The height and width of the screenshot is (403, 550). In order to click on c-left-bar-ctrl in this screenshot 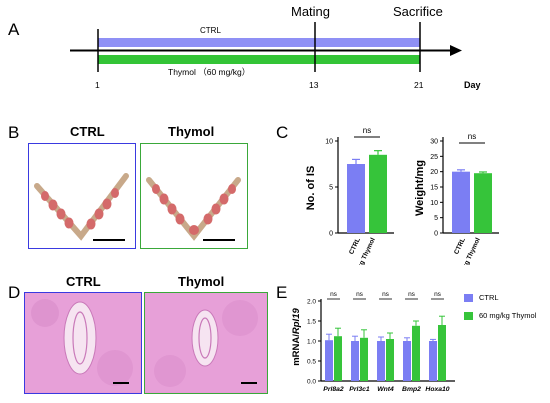, I will do `click(356, 198)`.